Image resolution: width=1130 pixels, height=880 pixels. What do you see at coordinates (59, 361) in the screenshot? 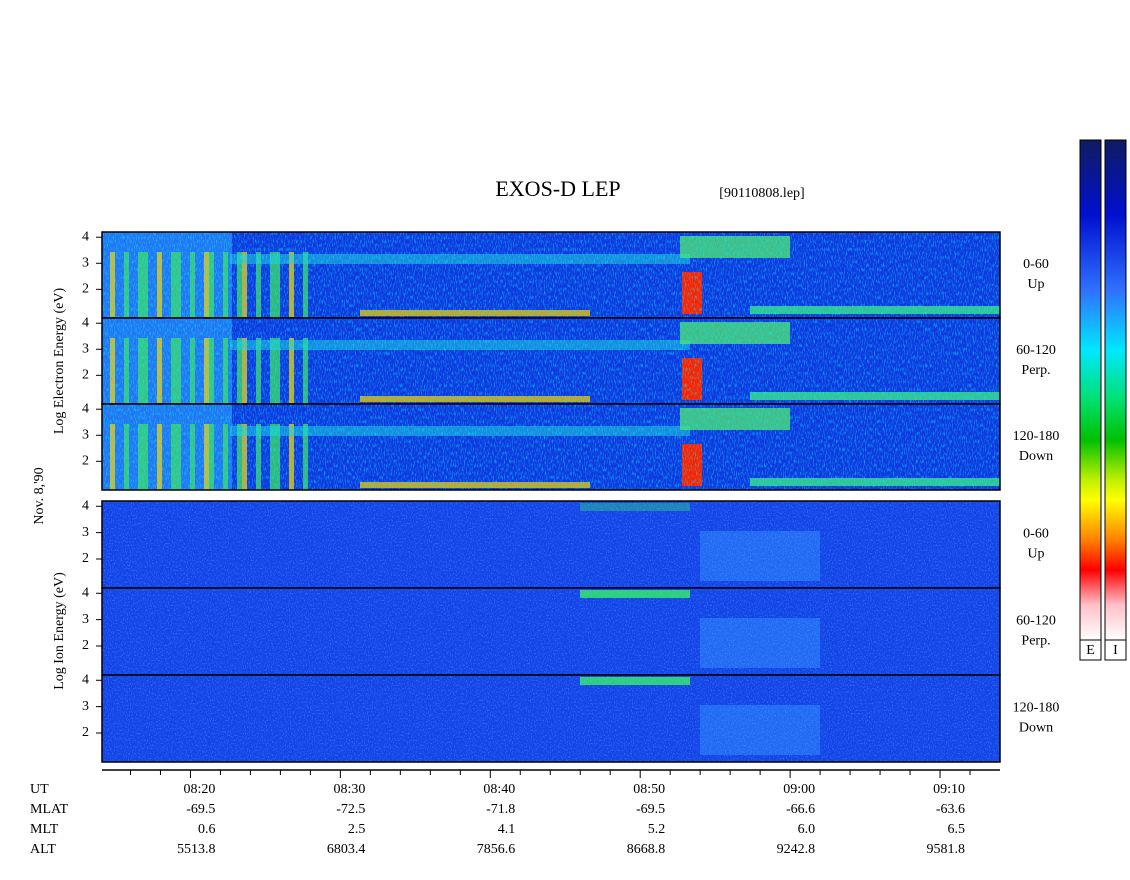
I see `electron-axis-label: Log Electron Energy (eV)` at bounding box center [59, 361].